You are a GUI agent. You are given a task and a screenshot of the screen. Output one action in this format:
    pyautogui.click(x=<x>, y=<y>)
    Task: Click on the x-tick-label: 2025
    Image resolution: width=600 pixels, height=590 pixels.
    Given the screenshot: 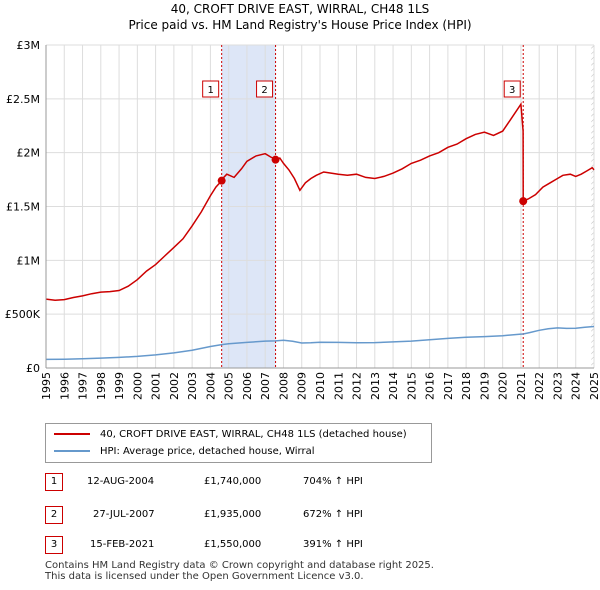 What is the action you would take?
    pyautogui.click(x=594, y=386)
    